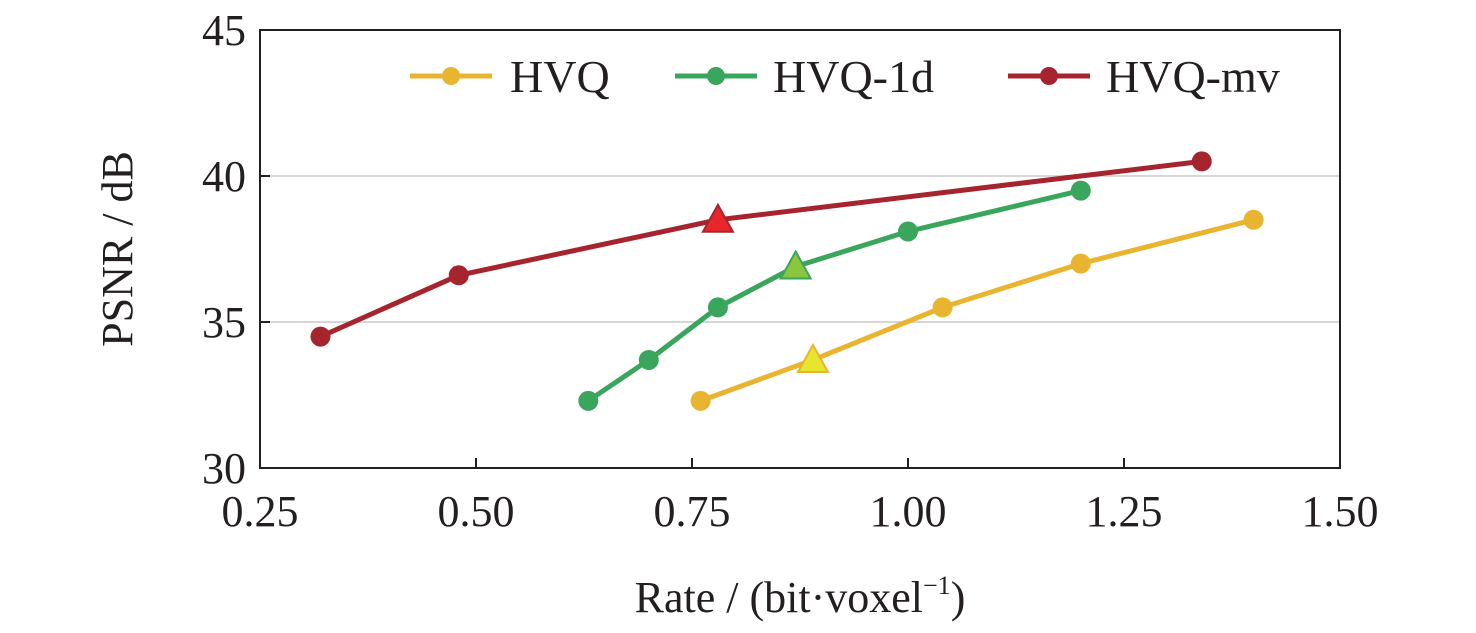 This screenshot has height=633, width=1476. What do you see at coordinates (908, 511) in the screenshot?
I see `x-tick-label: 1.00` at bounding box center [908, 511].